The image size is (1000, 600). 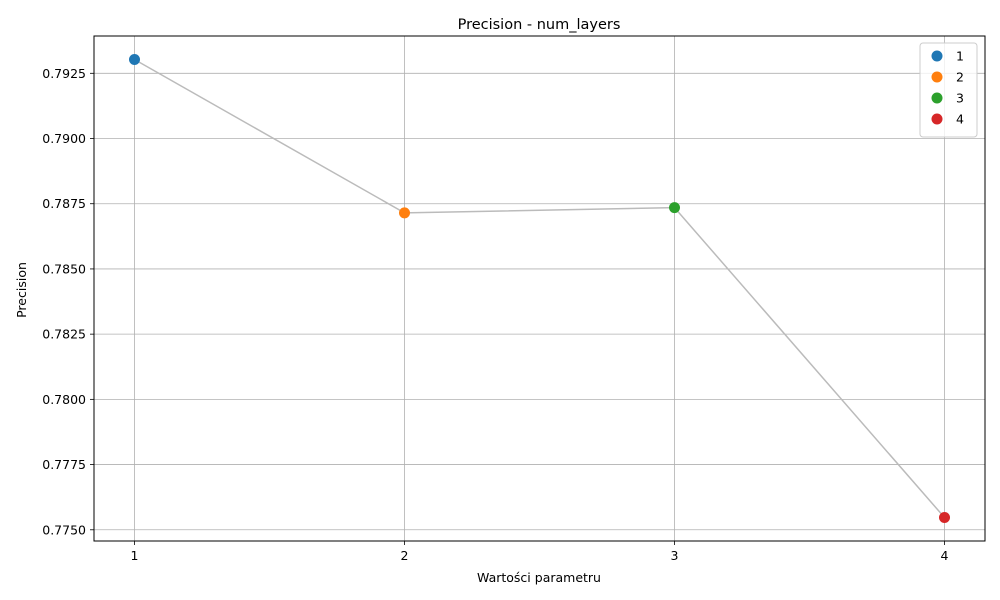 I want to click on y-tick-label: 0.7850, so click(x=64, y=268).